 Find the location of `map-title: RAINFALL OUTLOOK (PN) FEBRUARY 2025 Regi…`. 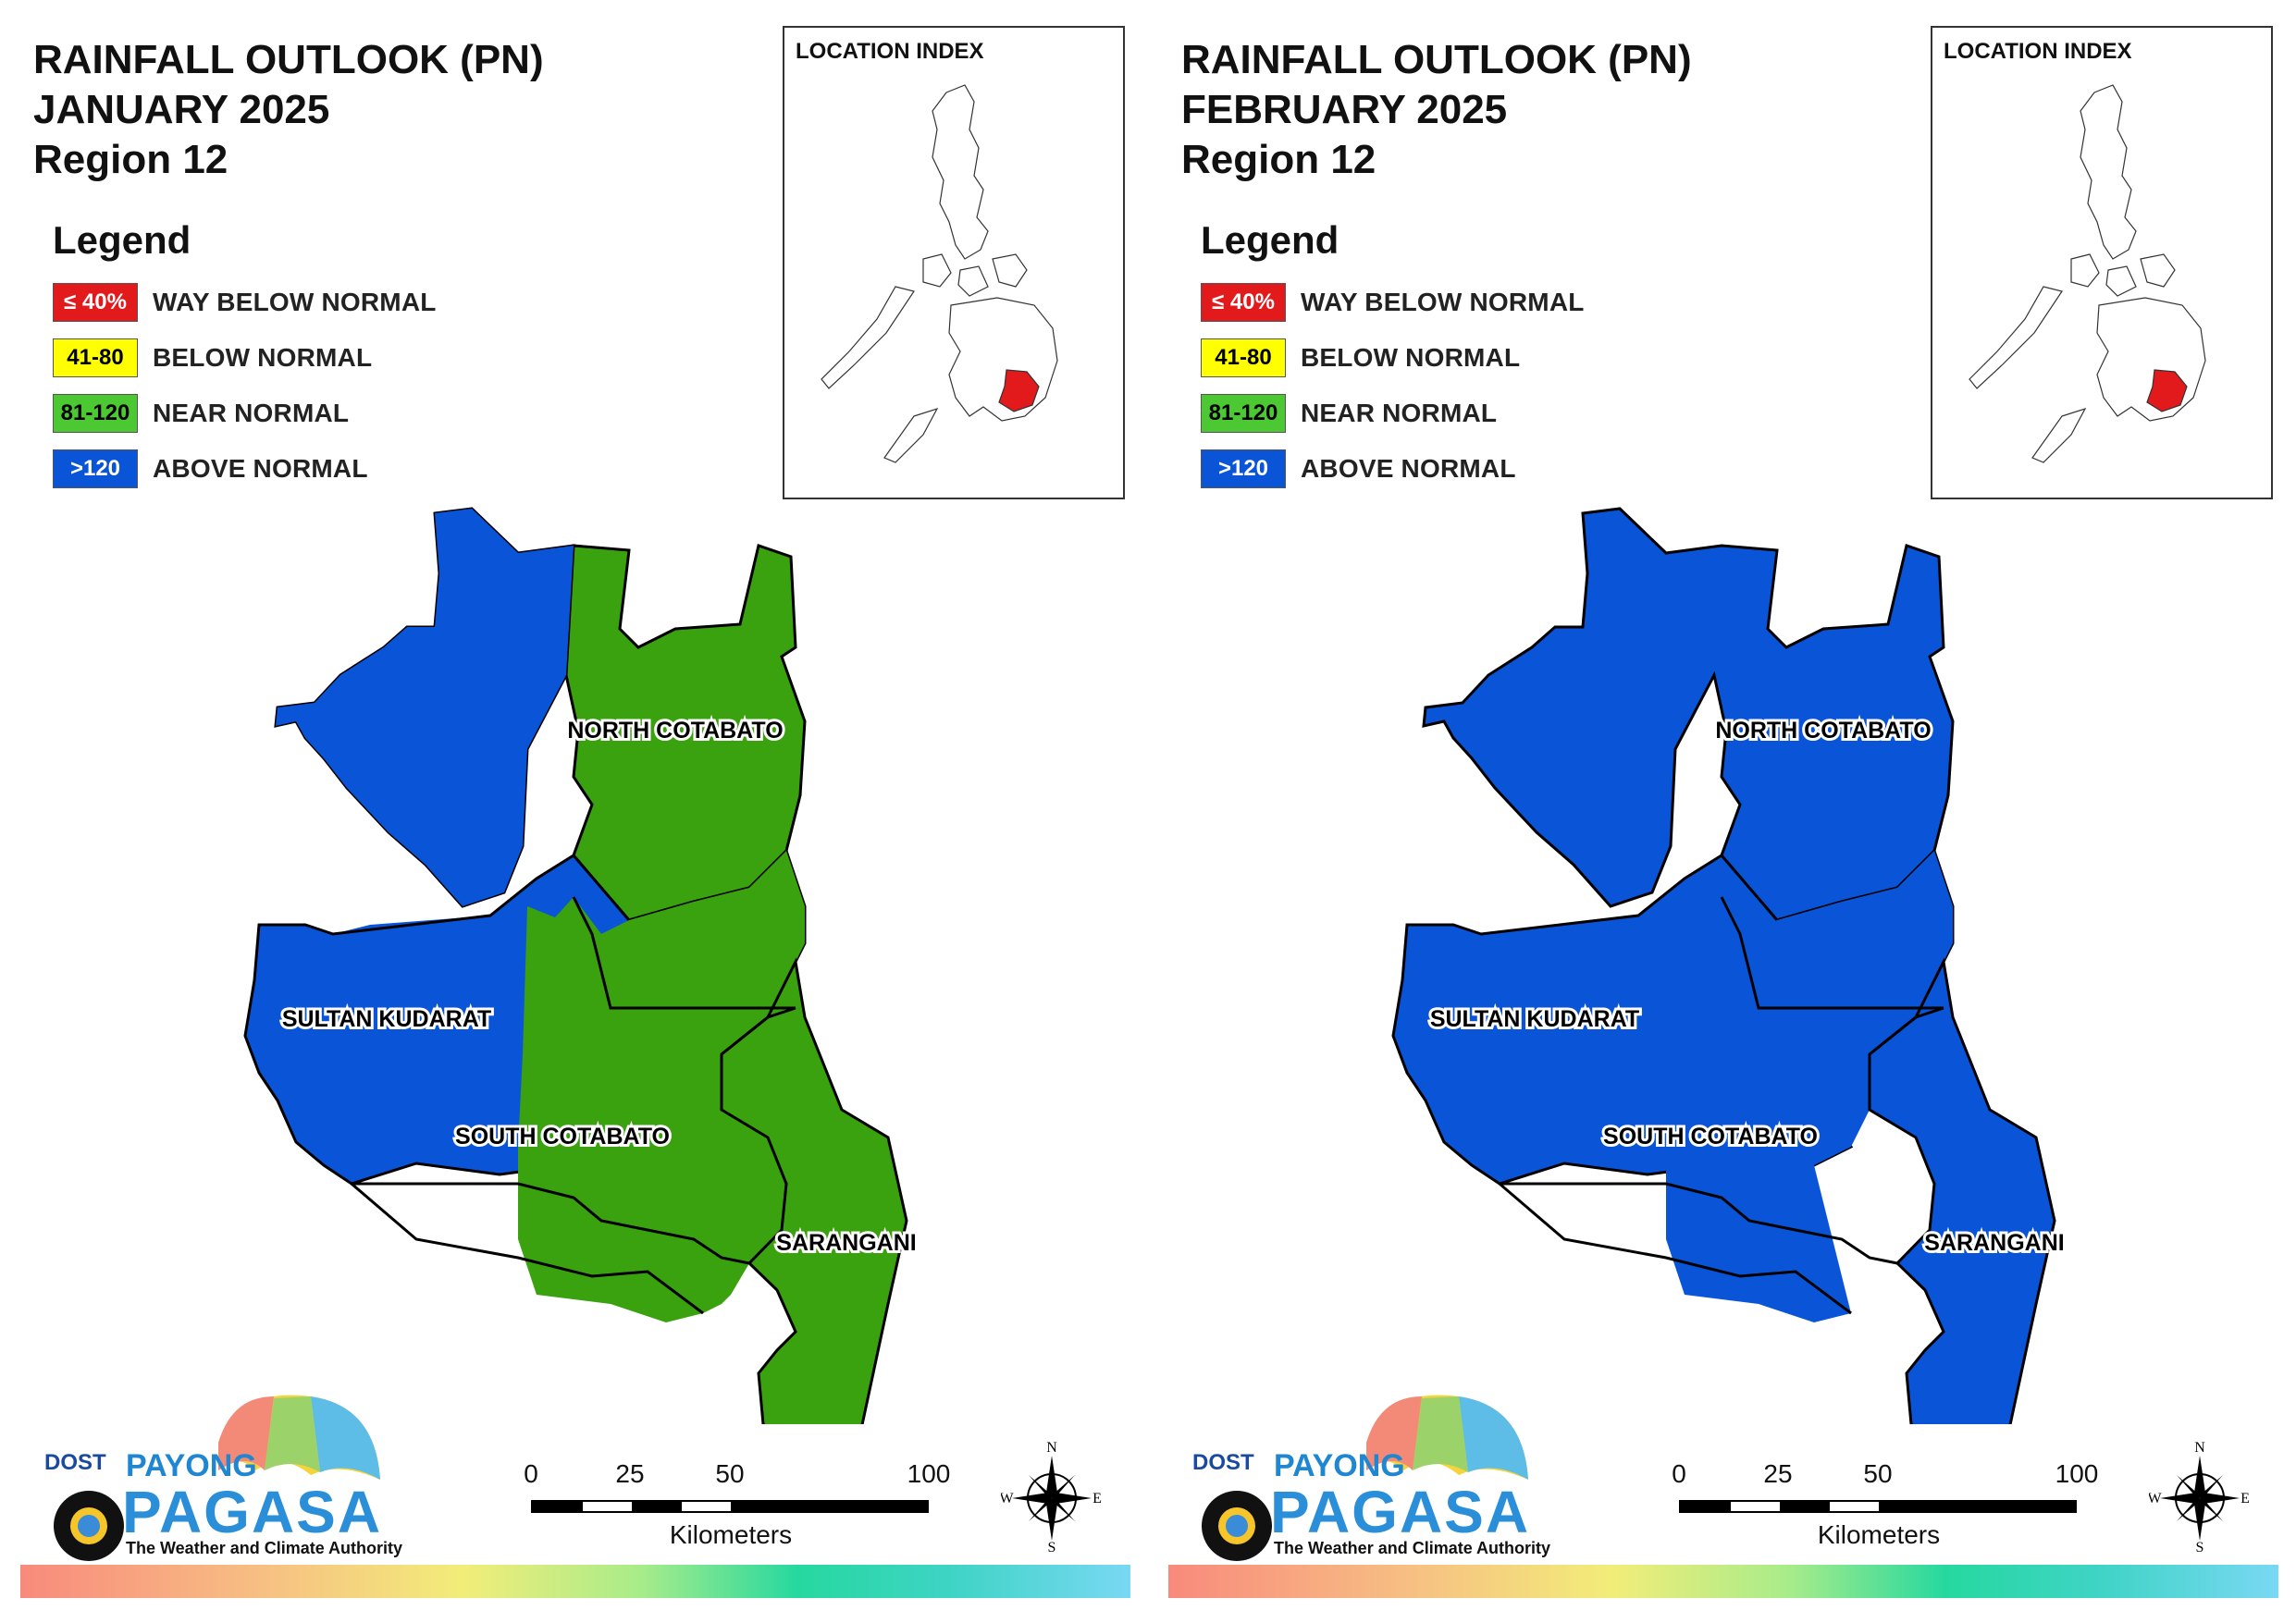

map-title: RAINFALL OUTLOOK (PN) FEBRUARY 2025 Regi… is located at coordinates (1436, 110).